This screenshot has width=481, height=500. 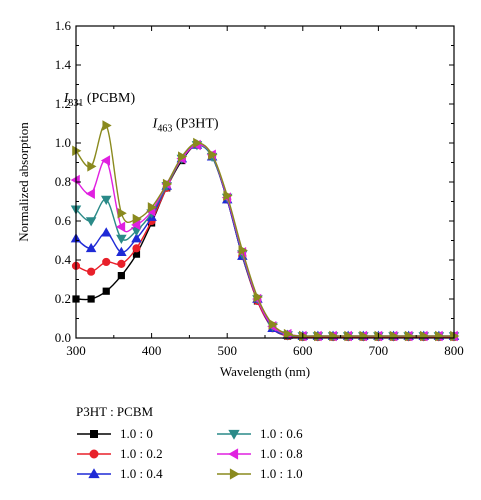 What do you see at coordinates (23, 182) in the screenshot?
I see `y-axis-title: Normalized absorption` at bounding box center [23, 182].